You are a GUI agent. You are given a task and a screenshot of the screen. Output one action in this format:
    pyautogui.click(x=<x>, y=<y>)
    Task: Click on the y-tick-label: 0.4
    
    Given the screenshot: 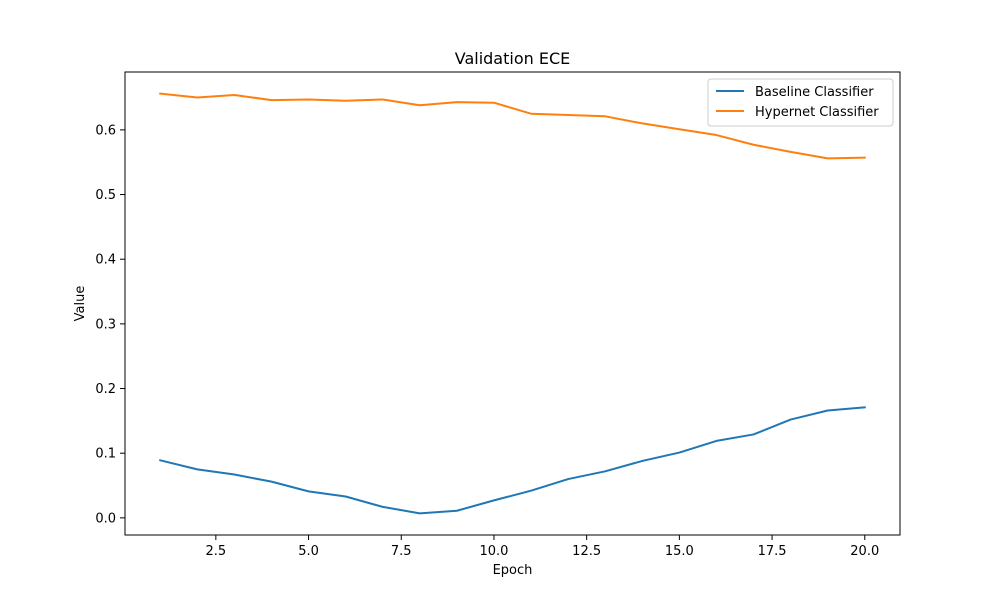 What is the action you would take?
    pyautogui.click(x=105, y=260)
    